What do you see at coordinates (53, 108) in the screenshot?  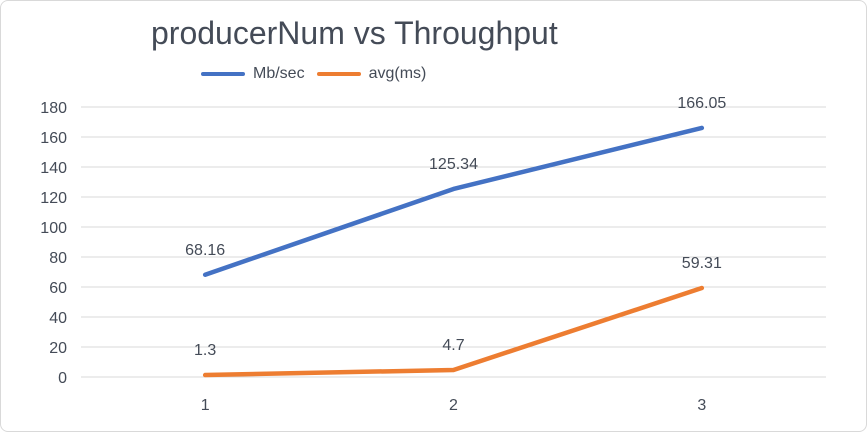 I see `y-tick-label: 180` at bounding box center [53, 108].